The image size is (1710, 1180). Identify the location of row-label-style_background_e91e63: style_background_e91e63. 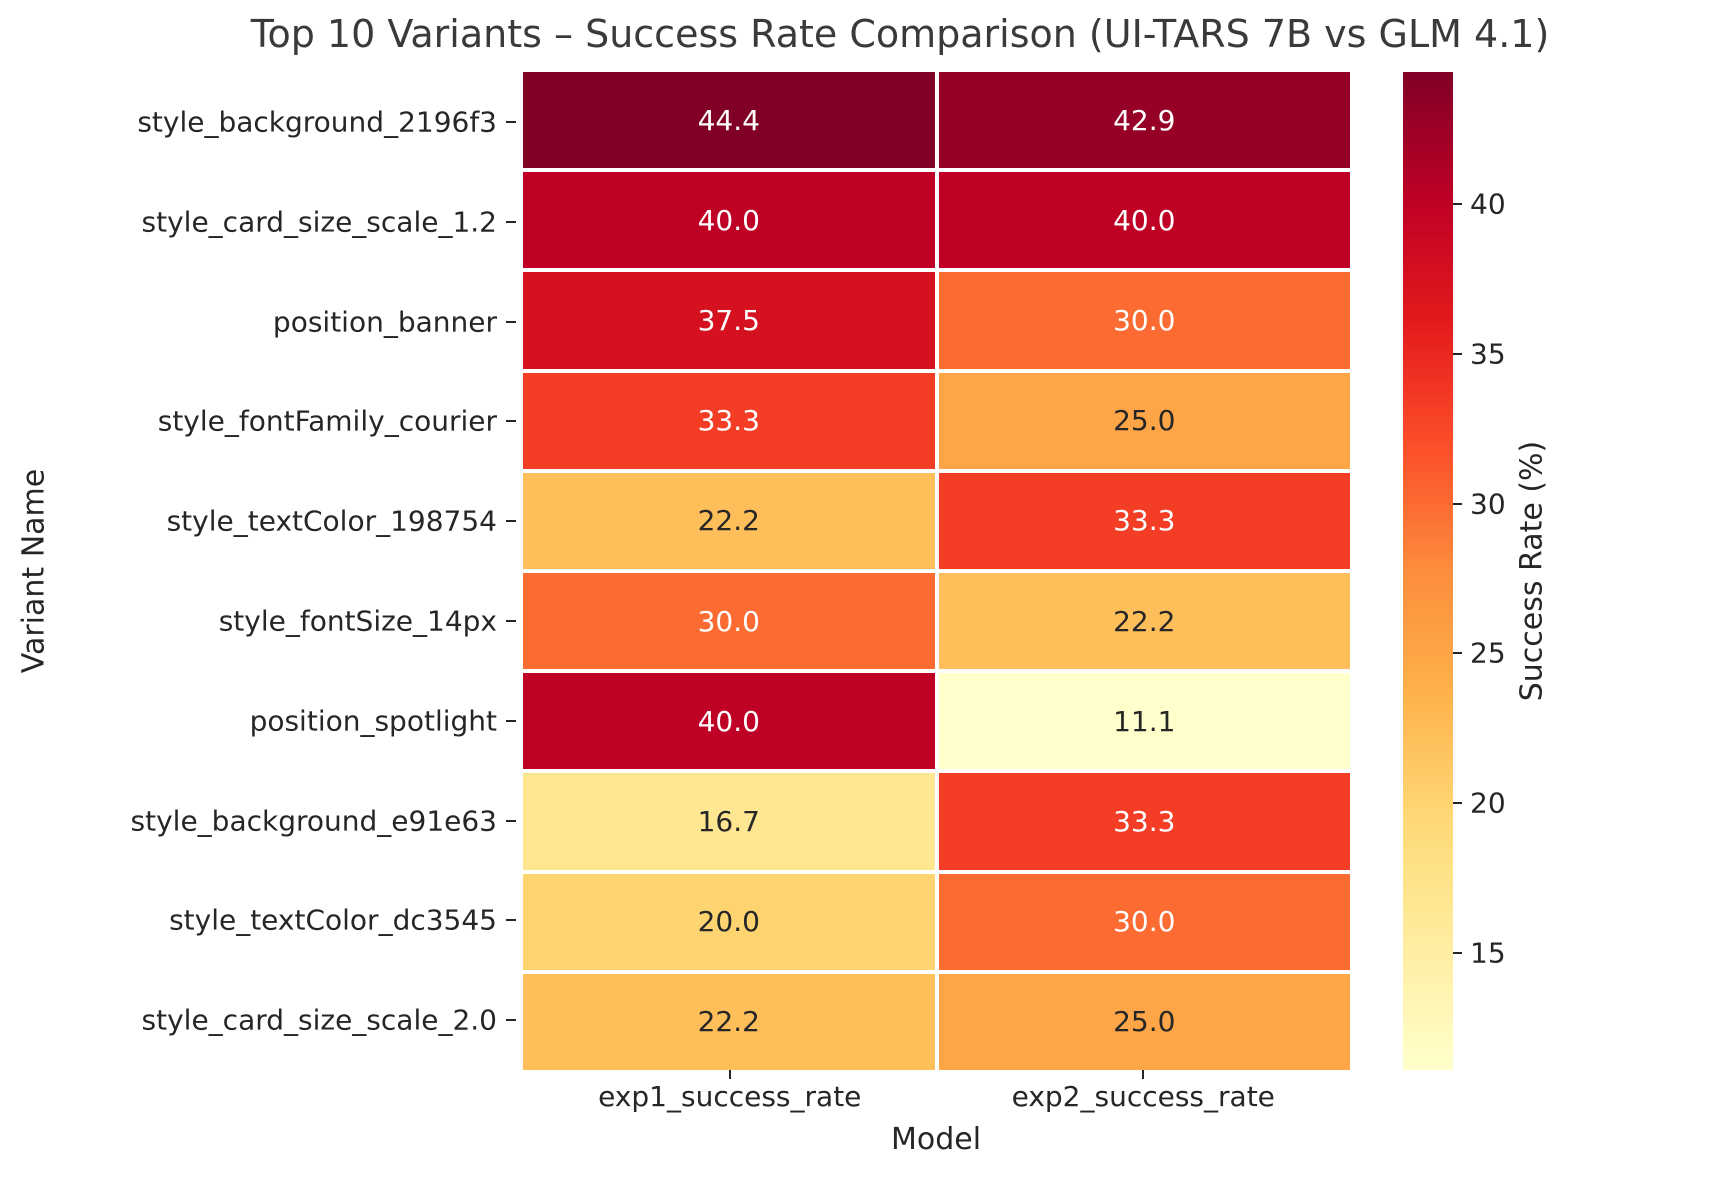
(313, 820).